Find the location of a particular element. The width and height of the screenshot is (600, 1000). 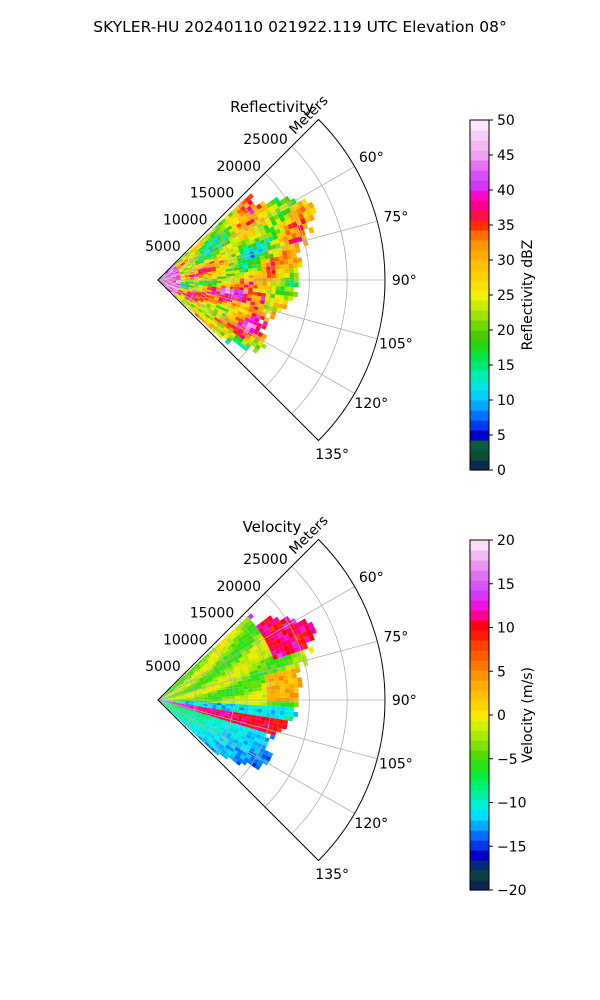

velocity-angle-ticks: 60°75°90°105°120°135° is located at coordinates (365, 726).